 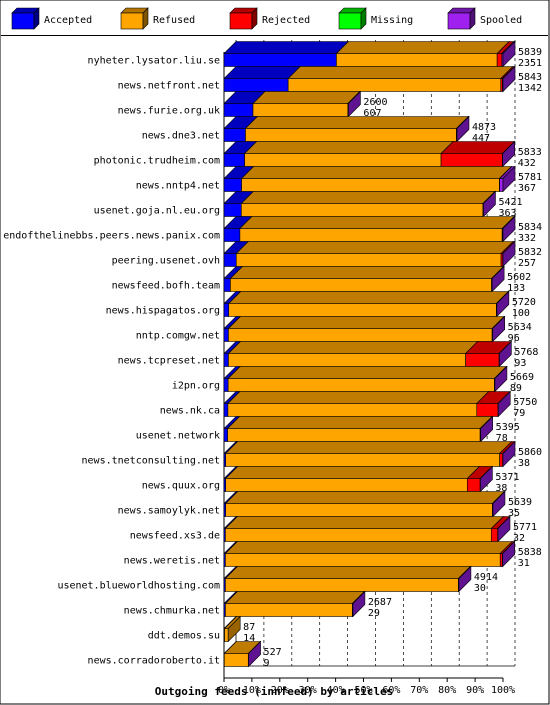 I want to click on accepted-count: 78, so click(x=502, y=438).